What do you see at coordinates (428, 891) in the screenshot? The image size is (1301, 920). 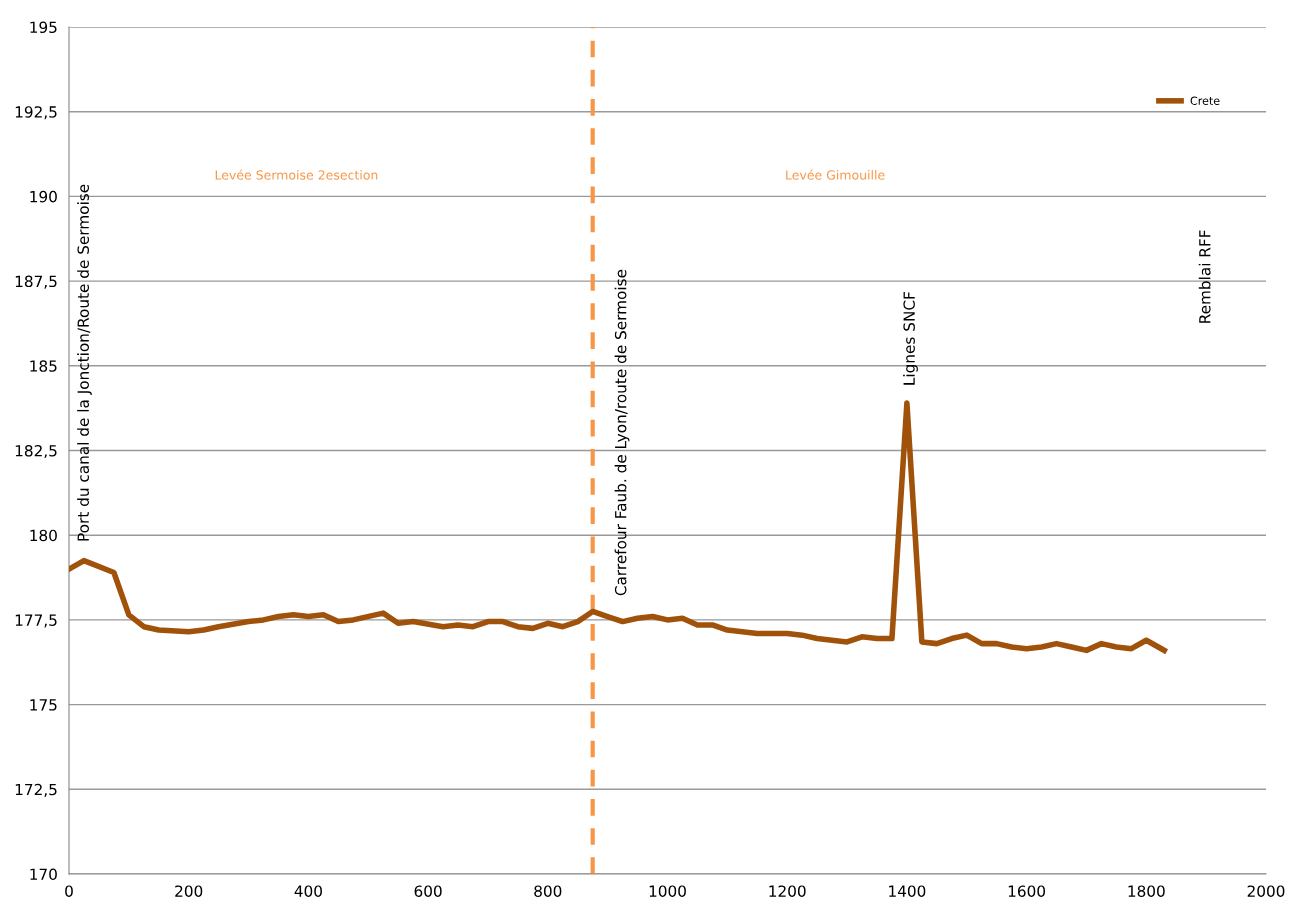 I see `x-tick-label: 600` at bounding box center [428, 891].